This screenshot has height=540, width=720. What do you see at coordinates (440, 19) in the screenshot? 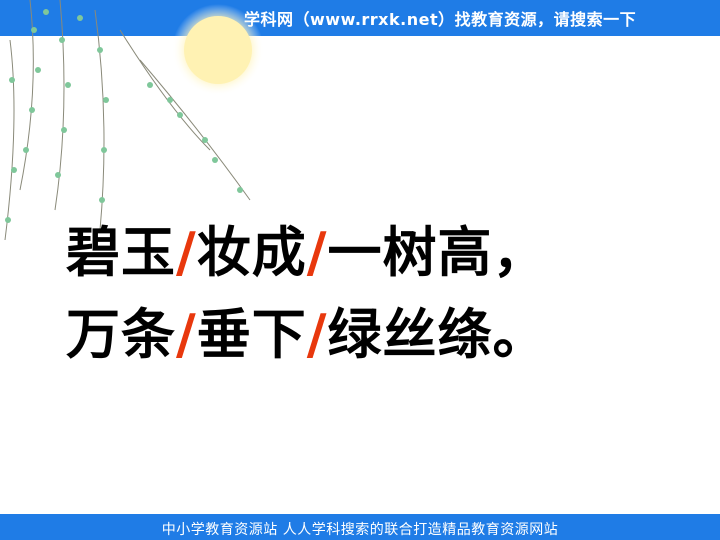
I see `banner-text: 学科网（www.rrxk.net）找教育资源，请搜索一下` at bounding box center [440, 19].